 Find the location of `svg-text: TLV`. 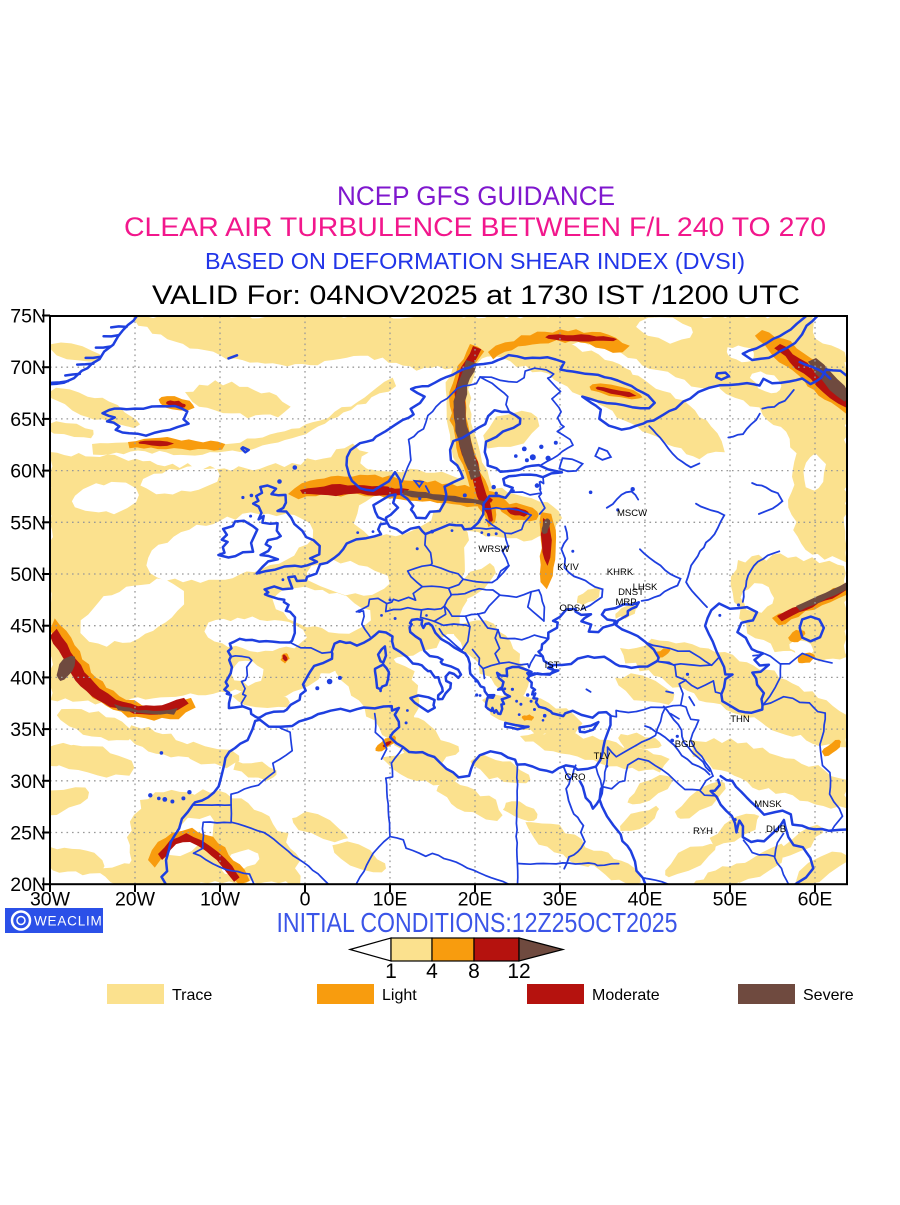

svg-text: TLV is located at coordinates (602, 756).